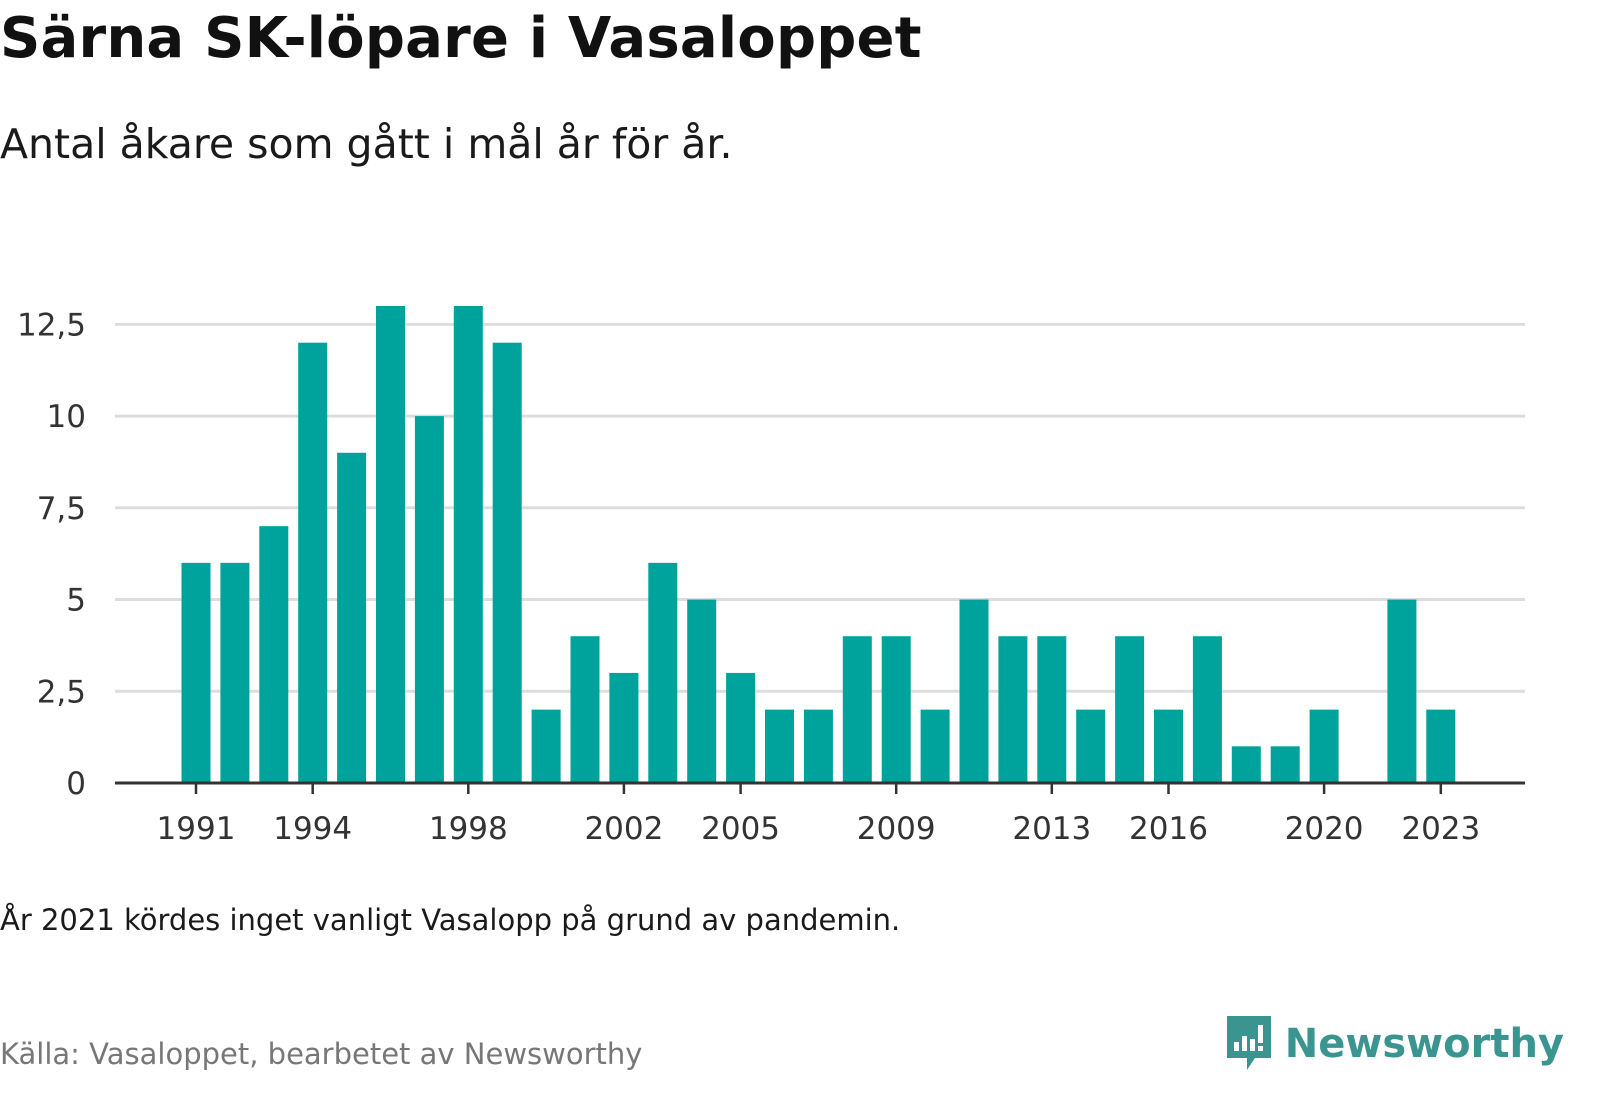 The image size is (1600, 1100). I want to click on brand-logo: Newsworthy, so click(1393, 1044).